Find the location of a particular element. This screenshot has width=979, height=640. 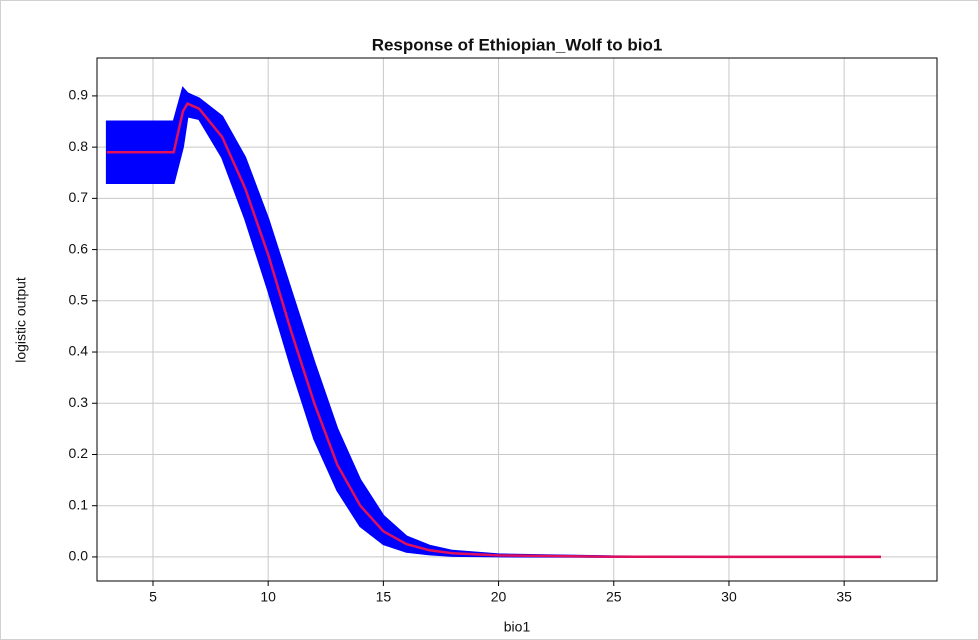

y-tick-label: 0.1 is located at coordinates (79, 504).